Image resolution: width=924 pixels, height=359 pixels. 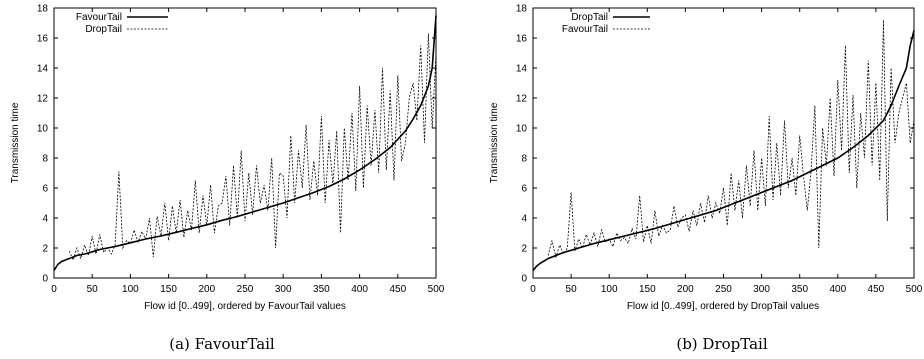 I want to click on legend-label-1: DropTail, so click(x=589, y=17).